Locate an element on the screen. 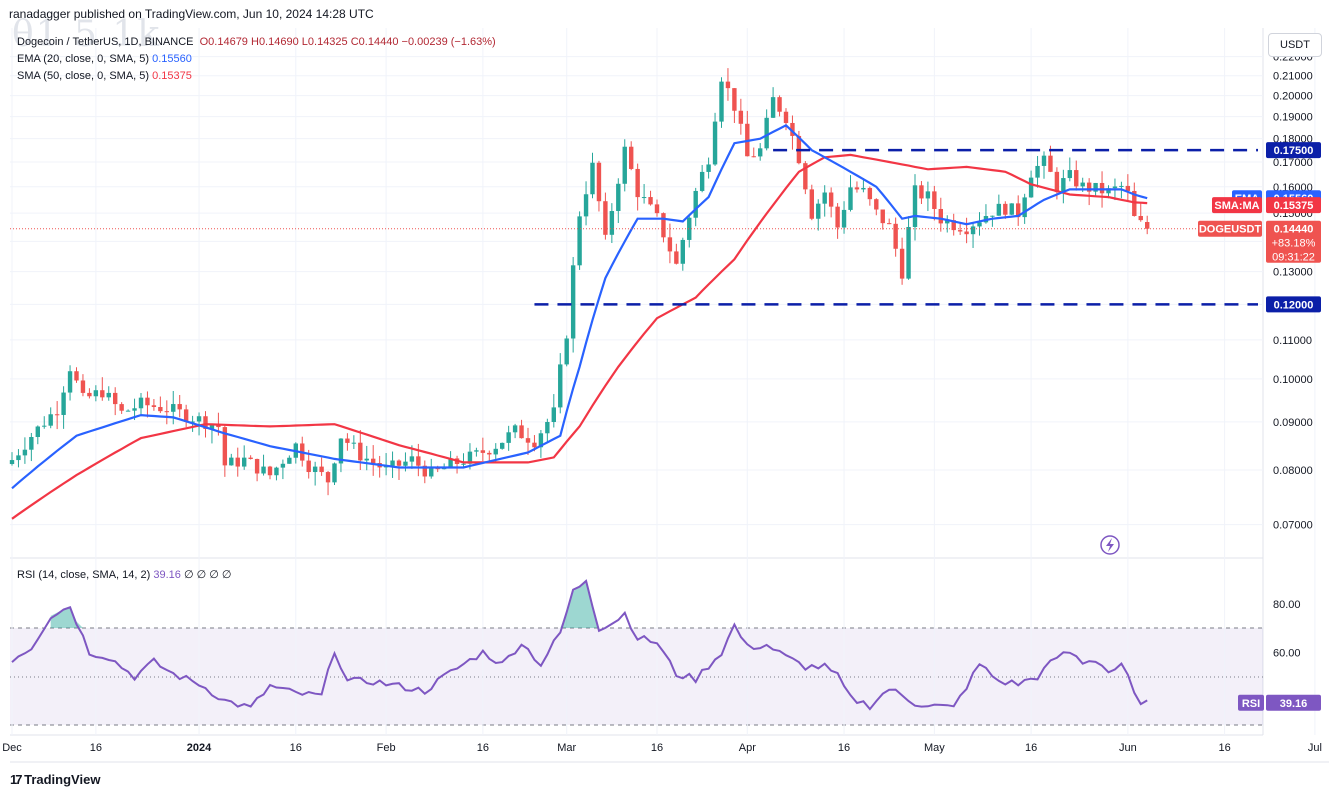  tradingview-logo: 17 TradingView is located at coordinates (55, 779).